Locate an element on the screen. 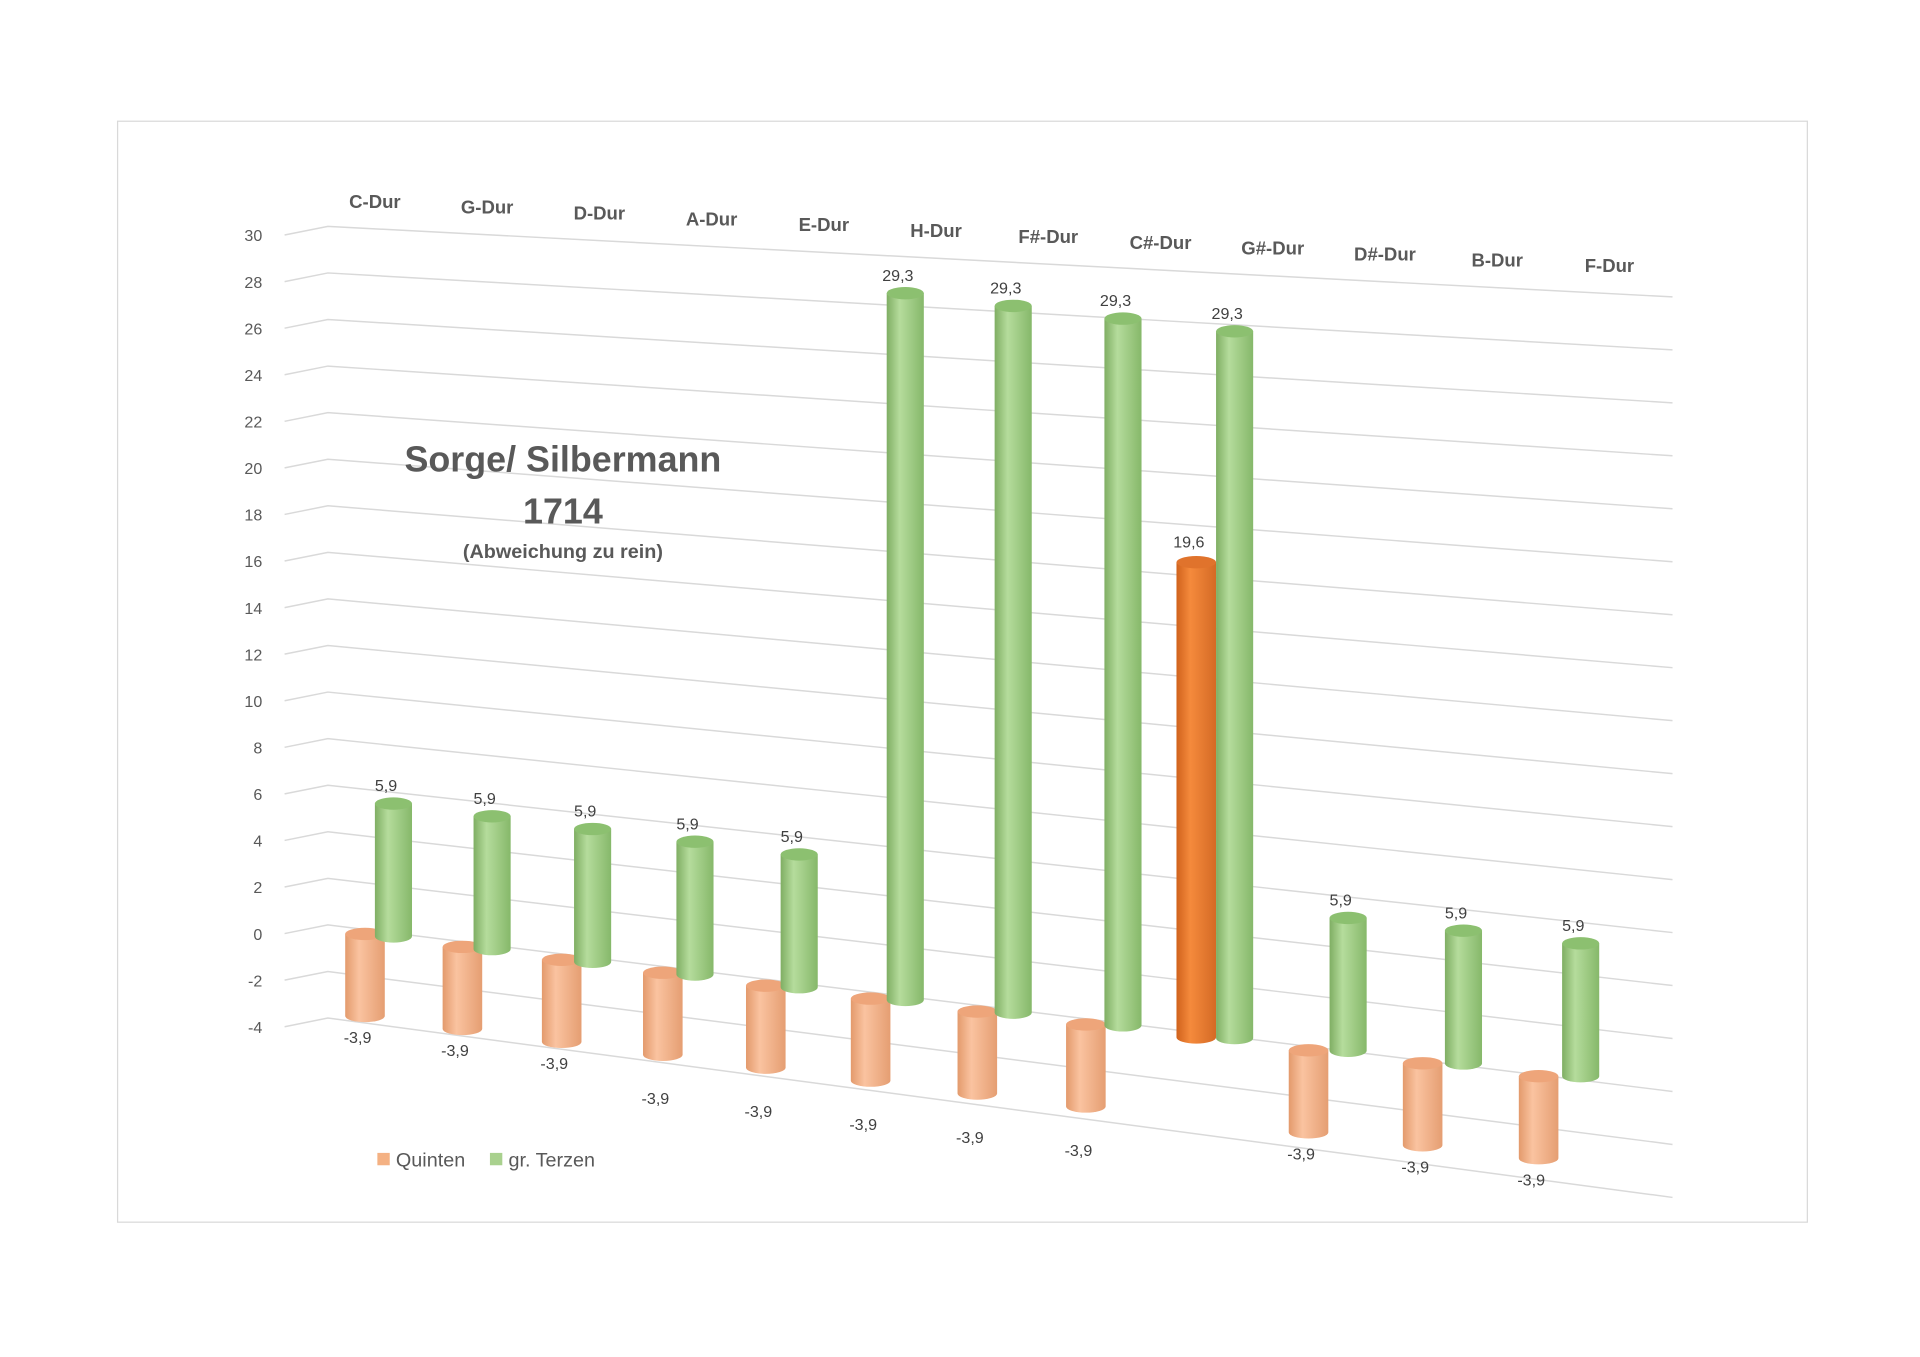 Image resolution: width=1920 pixels, height=1357 pixels. category-label: F#-Dur is located at coordinates (1048, 236).